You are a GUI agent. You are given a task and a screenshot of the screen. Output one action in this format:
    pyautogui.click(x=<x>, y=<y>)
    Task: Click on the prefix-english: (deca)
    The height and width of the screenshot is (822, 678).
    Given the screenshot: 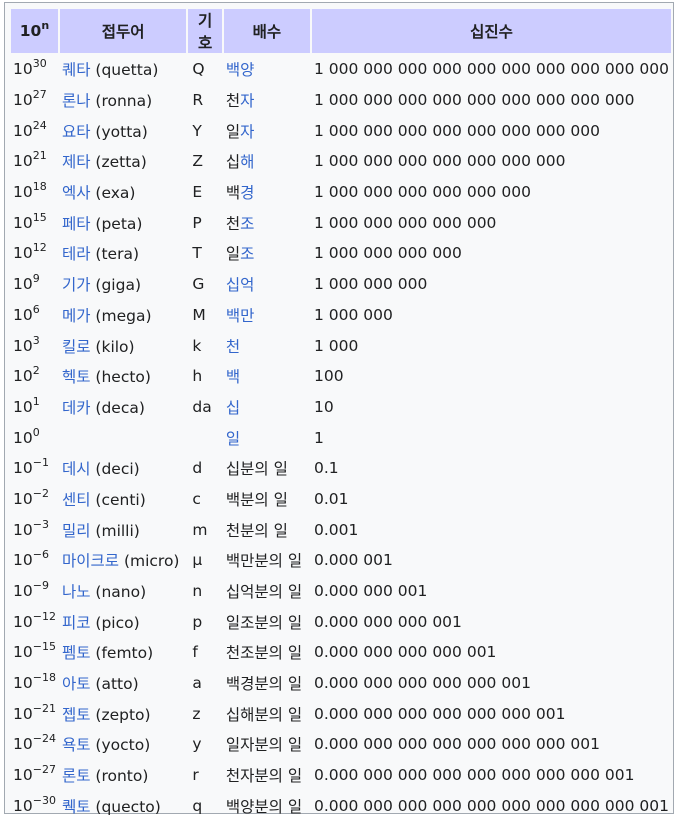 What is the action you would take?
    pyautogui.click(x=120, y=407)
    